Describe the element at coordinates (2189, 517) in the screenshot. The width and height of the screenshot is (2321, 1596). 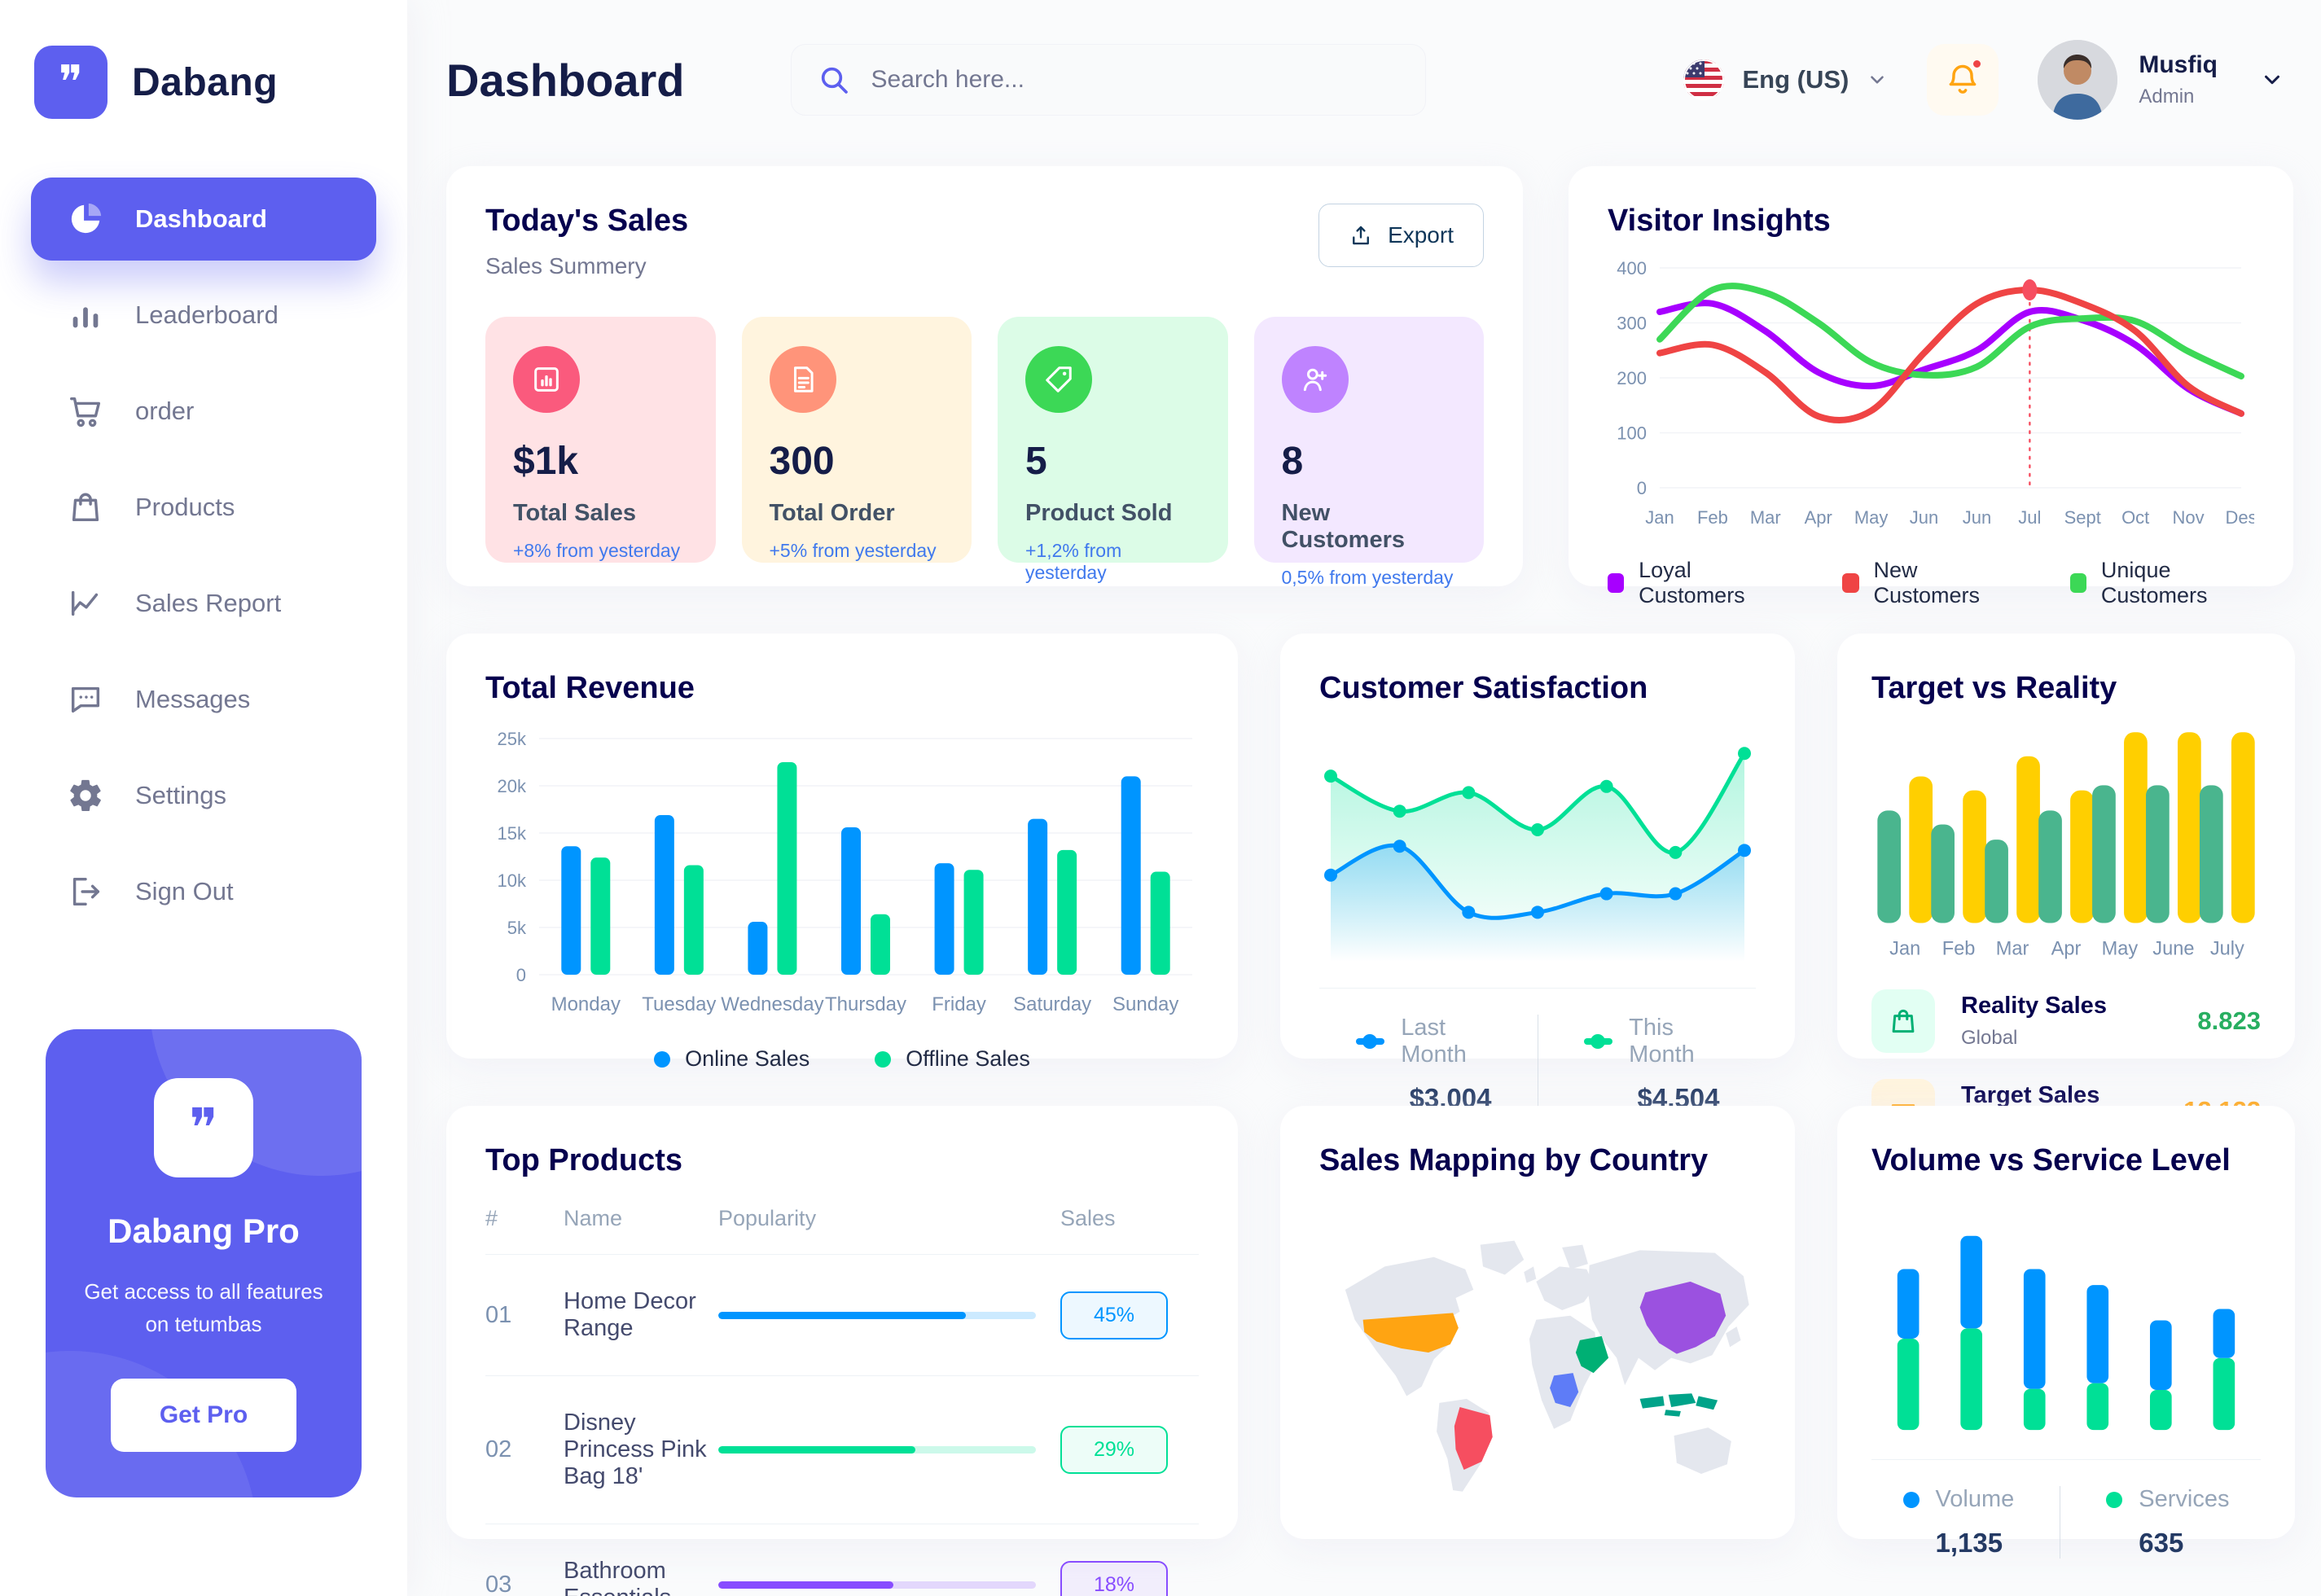
I see `svg-text: Nov` at that location.